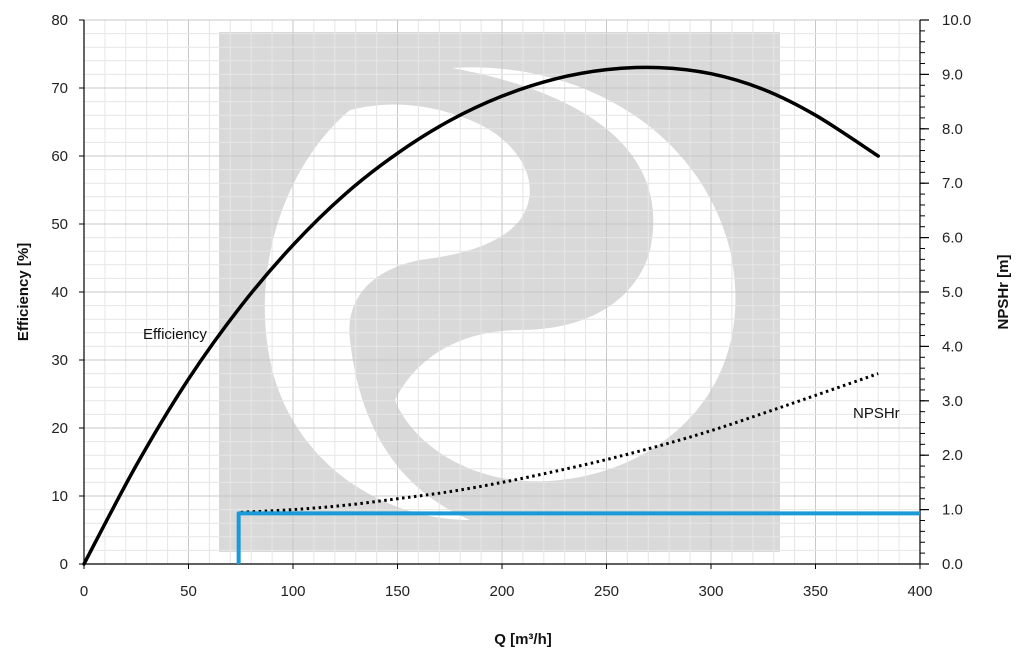 The width and height of the screenshot is (1024, 665). What do you see at coordinates (397, 591) in the screenshot?
I see `x-tick-label: 150` at bounding box center [397, 591].